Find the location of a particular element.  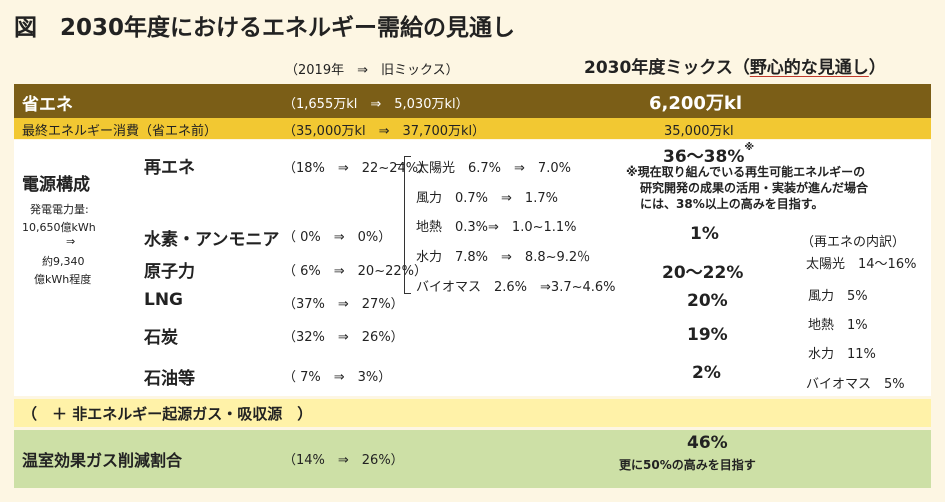

new-mix-suffix: ） is located at coordinates (877, 68).